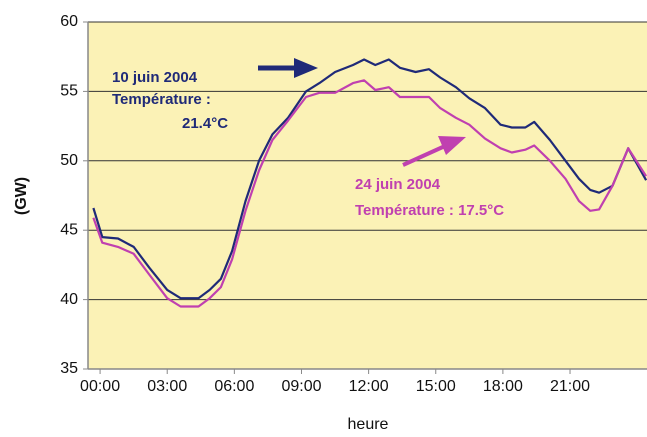 The height and width of the screenshot is (437, 647). I want to click on y-tick-label: 35, so click(69, 368).